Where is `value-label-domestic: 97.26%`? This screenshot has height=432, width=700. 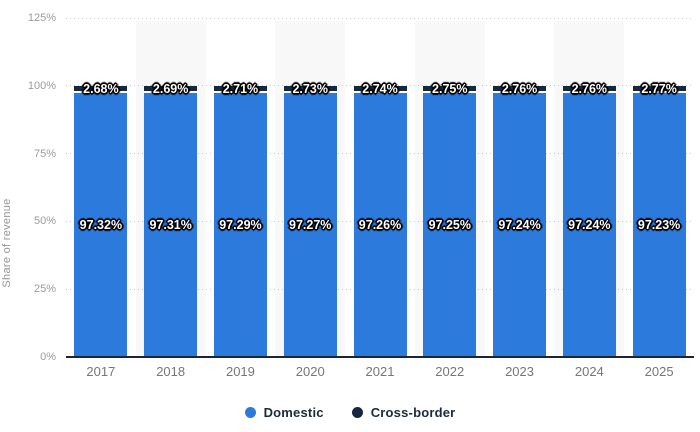
value-label-domestic: 97.26% is located at coordinates (380, 224).